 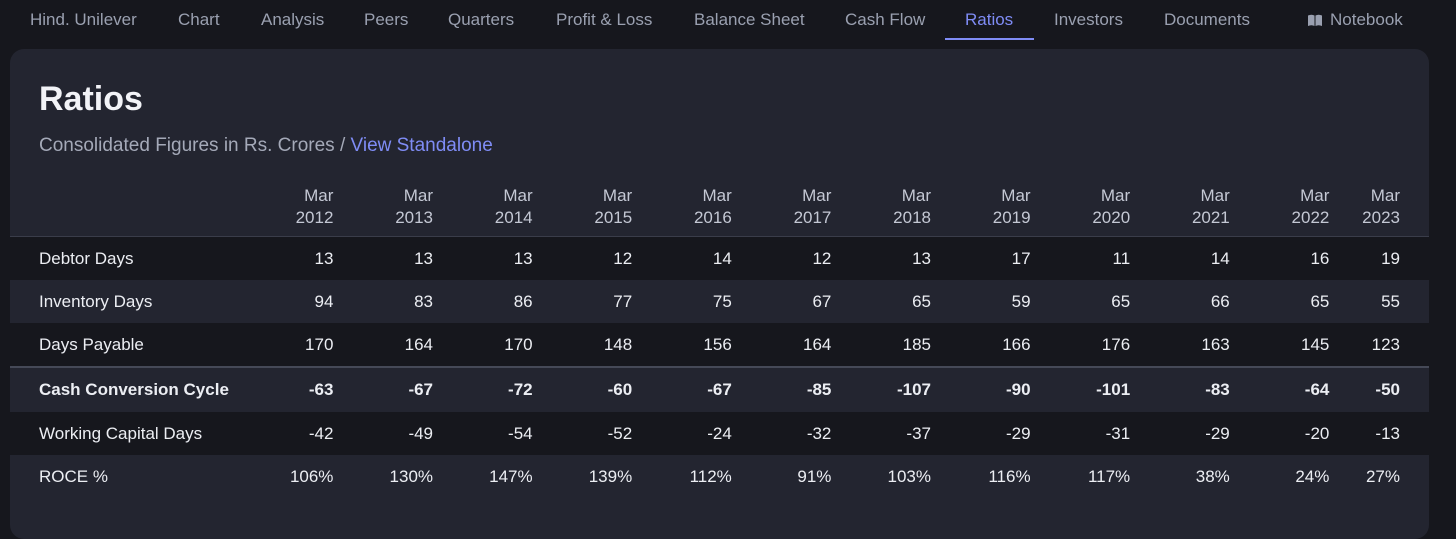 I want to click on nav-item-profit-loss: Profit & Loss, so click(x=604, y=19).